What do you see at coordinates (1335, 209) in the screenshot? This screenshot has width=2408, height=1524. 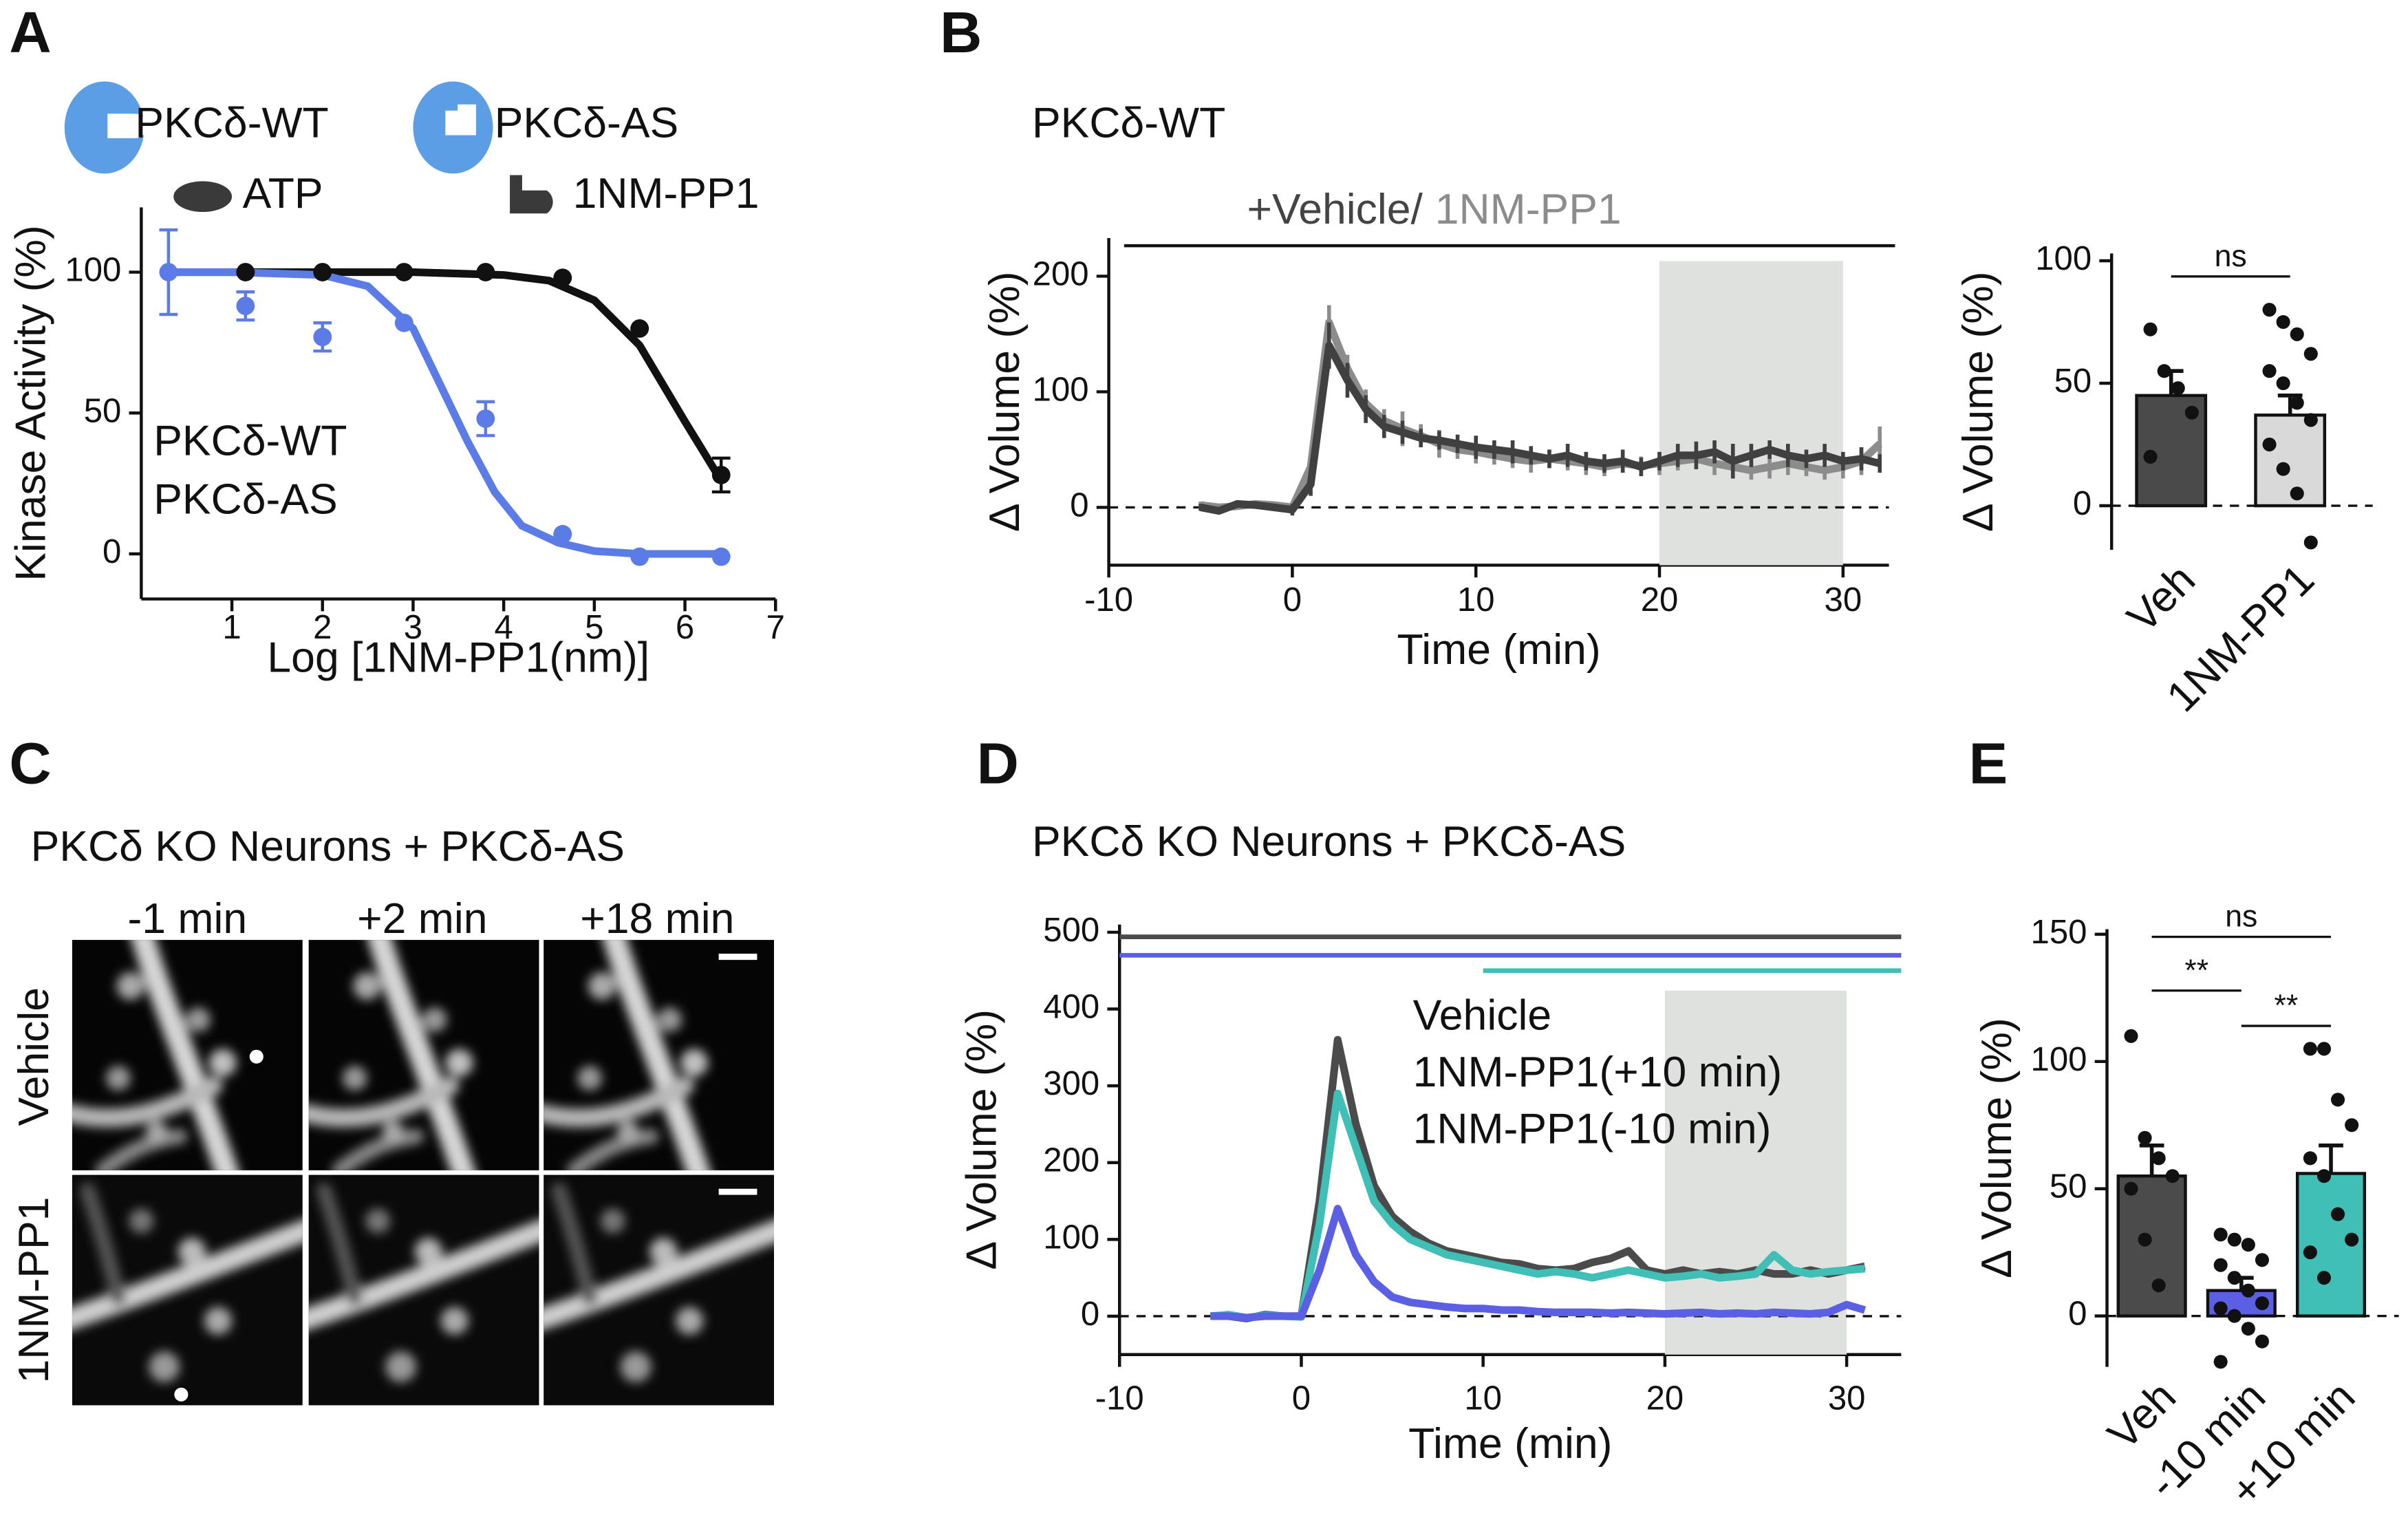 I see `annotation-text: +Vehicle/` at bounding box center [1335, 209].